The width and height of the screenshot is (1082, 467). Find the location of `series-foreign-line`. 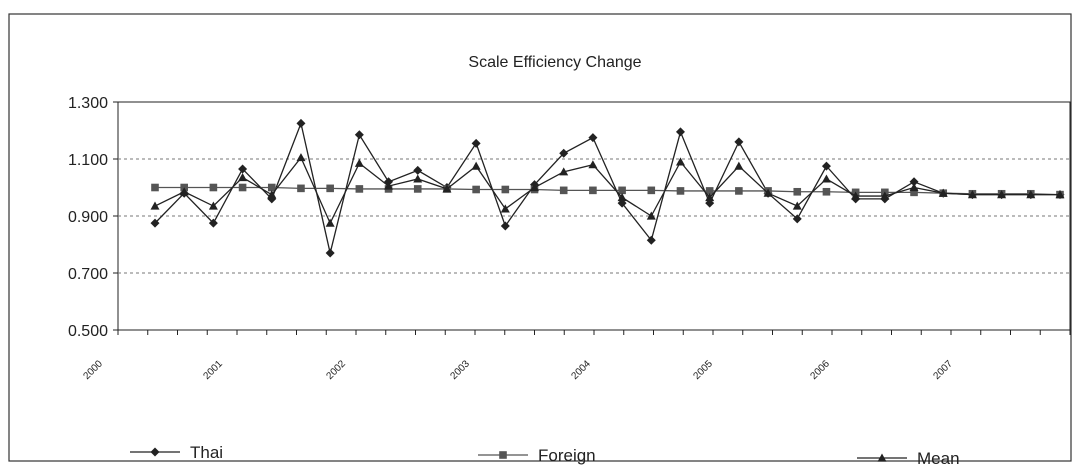

series-foreign-line is located at coordinates (608, 191).